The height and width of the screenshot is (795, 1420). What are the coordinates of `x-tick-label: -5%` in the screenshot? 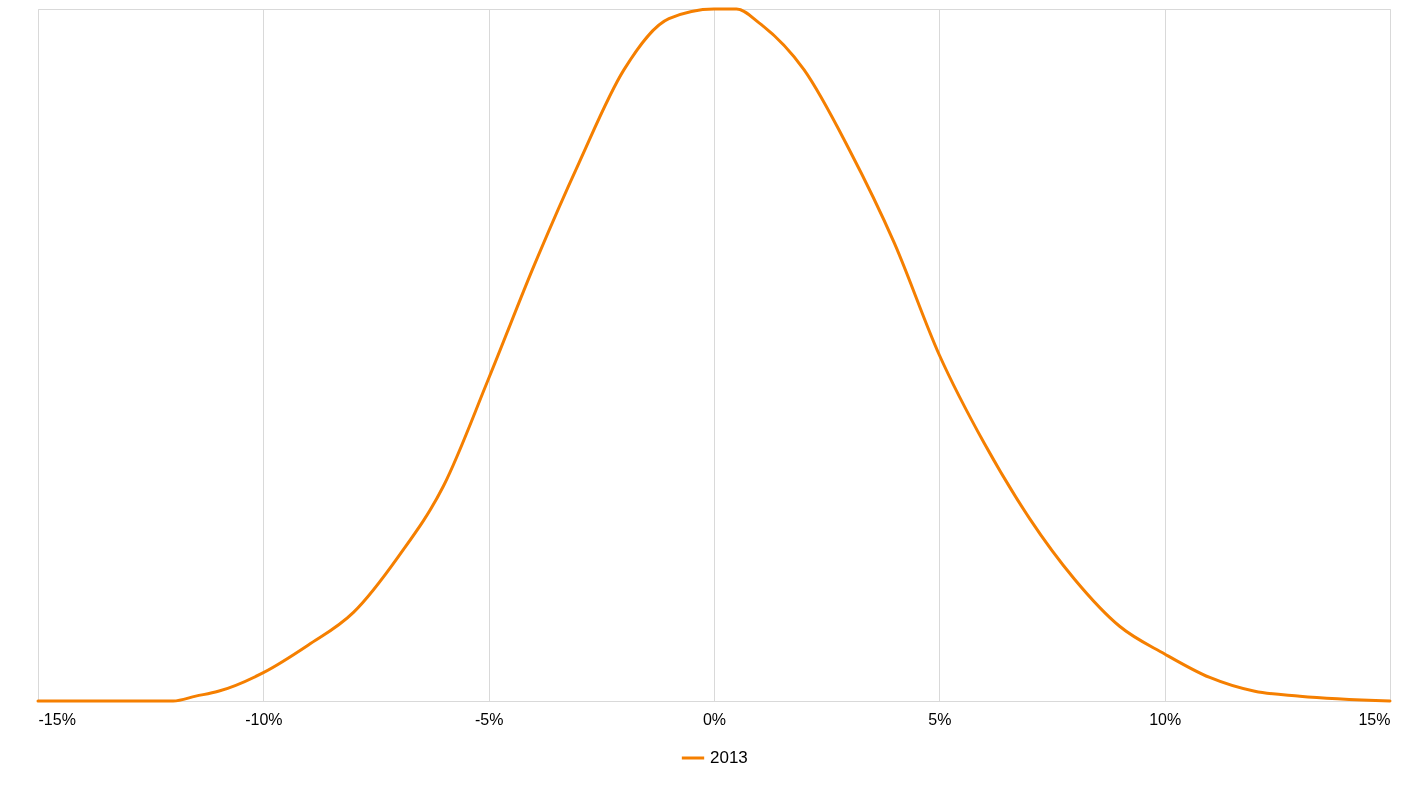 It's located at (489, 719).